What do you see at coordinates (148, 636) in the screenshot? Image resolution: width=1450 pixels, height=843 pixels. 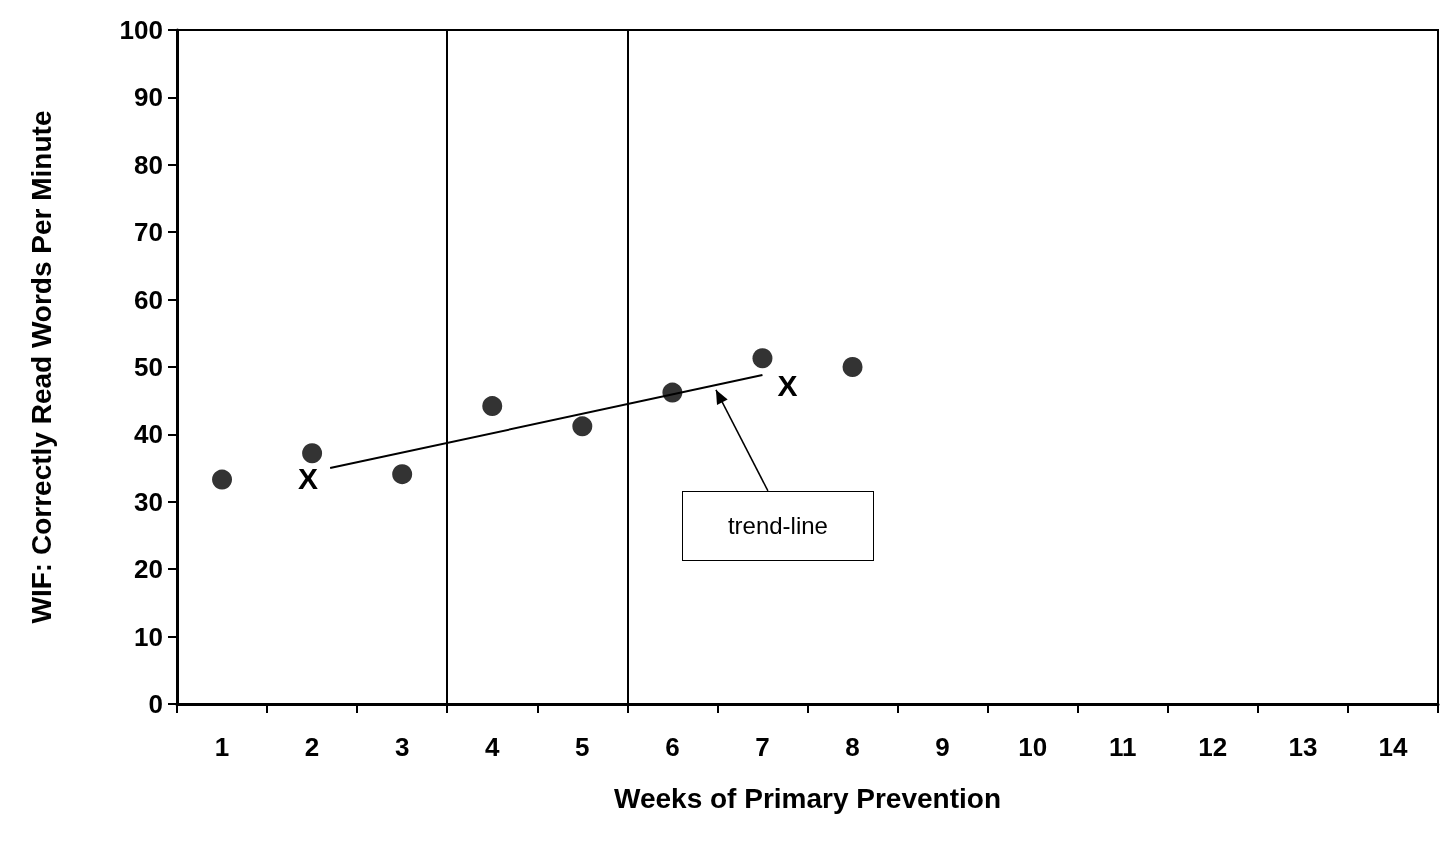 I see `y-tick-label: 10` at bounding box center [148, 636].